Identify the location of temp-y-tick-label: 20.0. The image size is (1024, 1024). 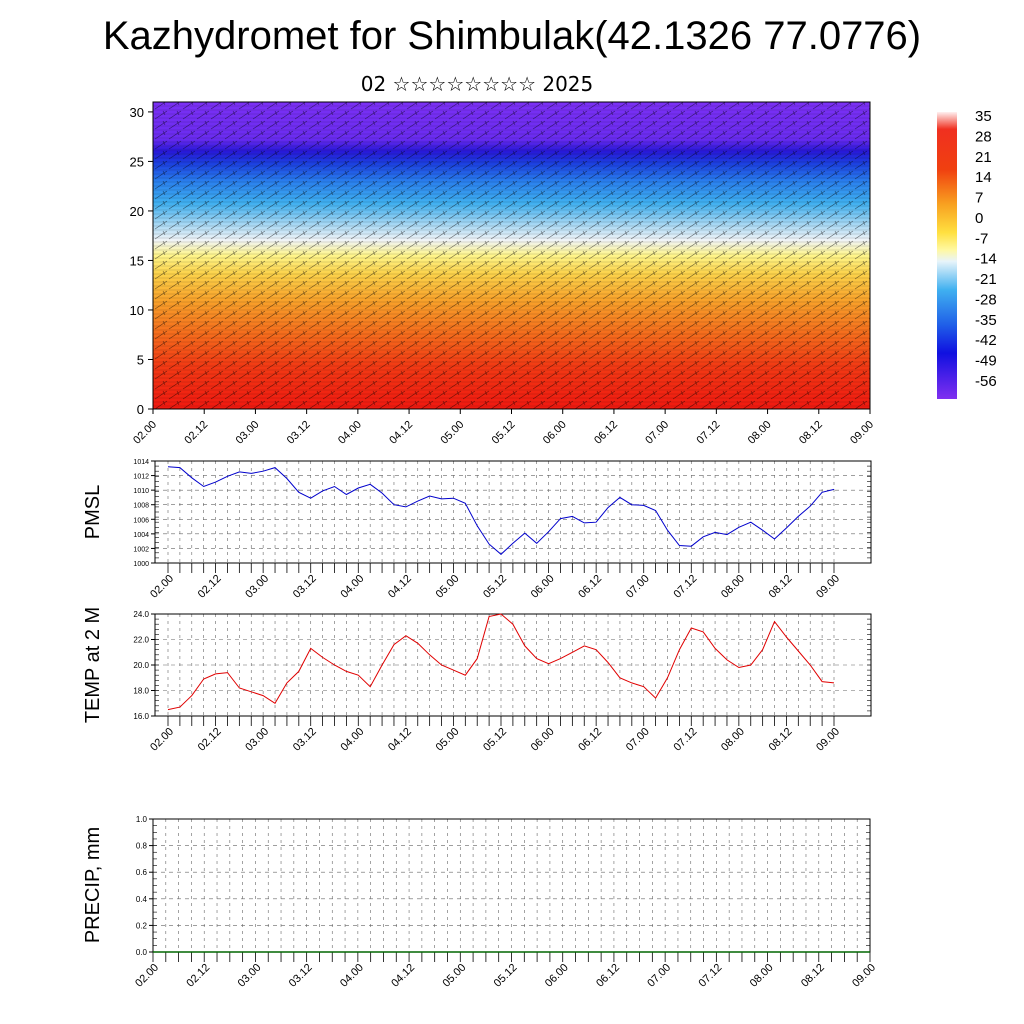
(141, 665).